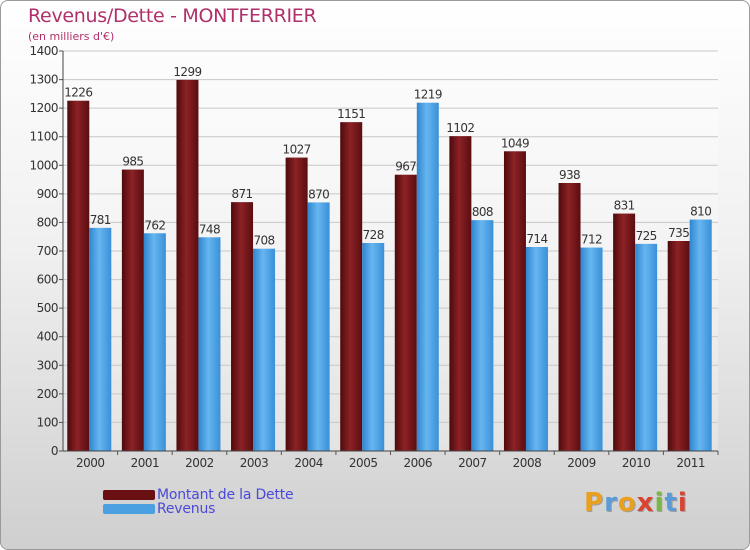  I want to click on y-tick-label: 400, so click(47, 337).